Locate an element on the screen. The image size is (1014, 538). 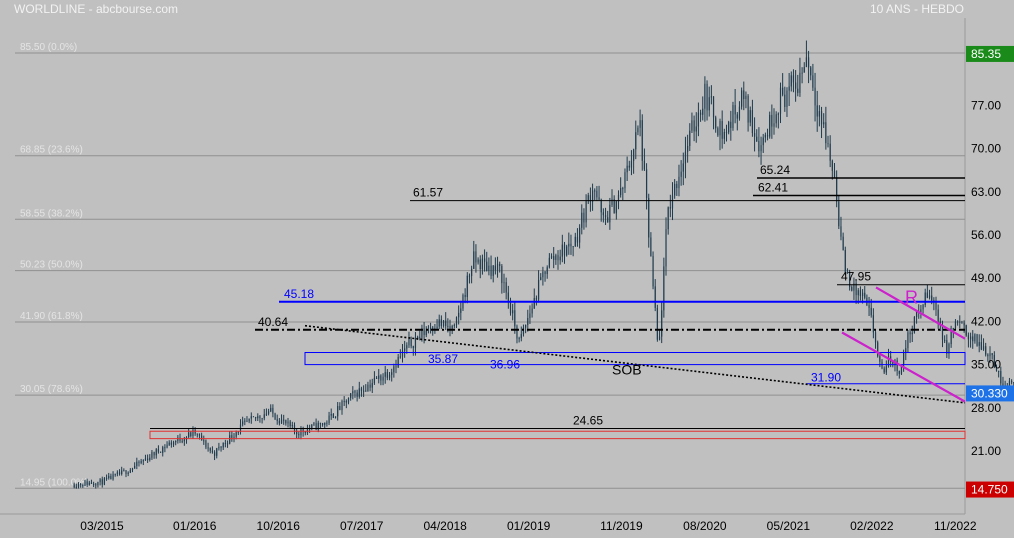
annotation-r: R is located at coordinates (911, 298).